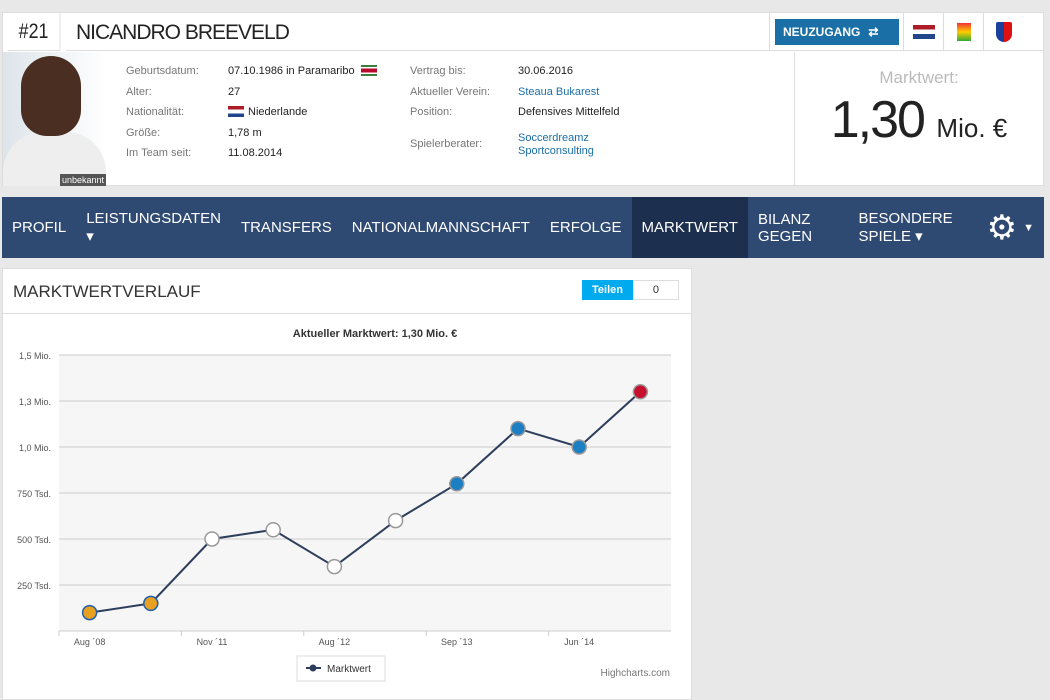 This screenshot has height=700, width=1050. I want to click on suriname-flag-icon, so click(368, 70).